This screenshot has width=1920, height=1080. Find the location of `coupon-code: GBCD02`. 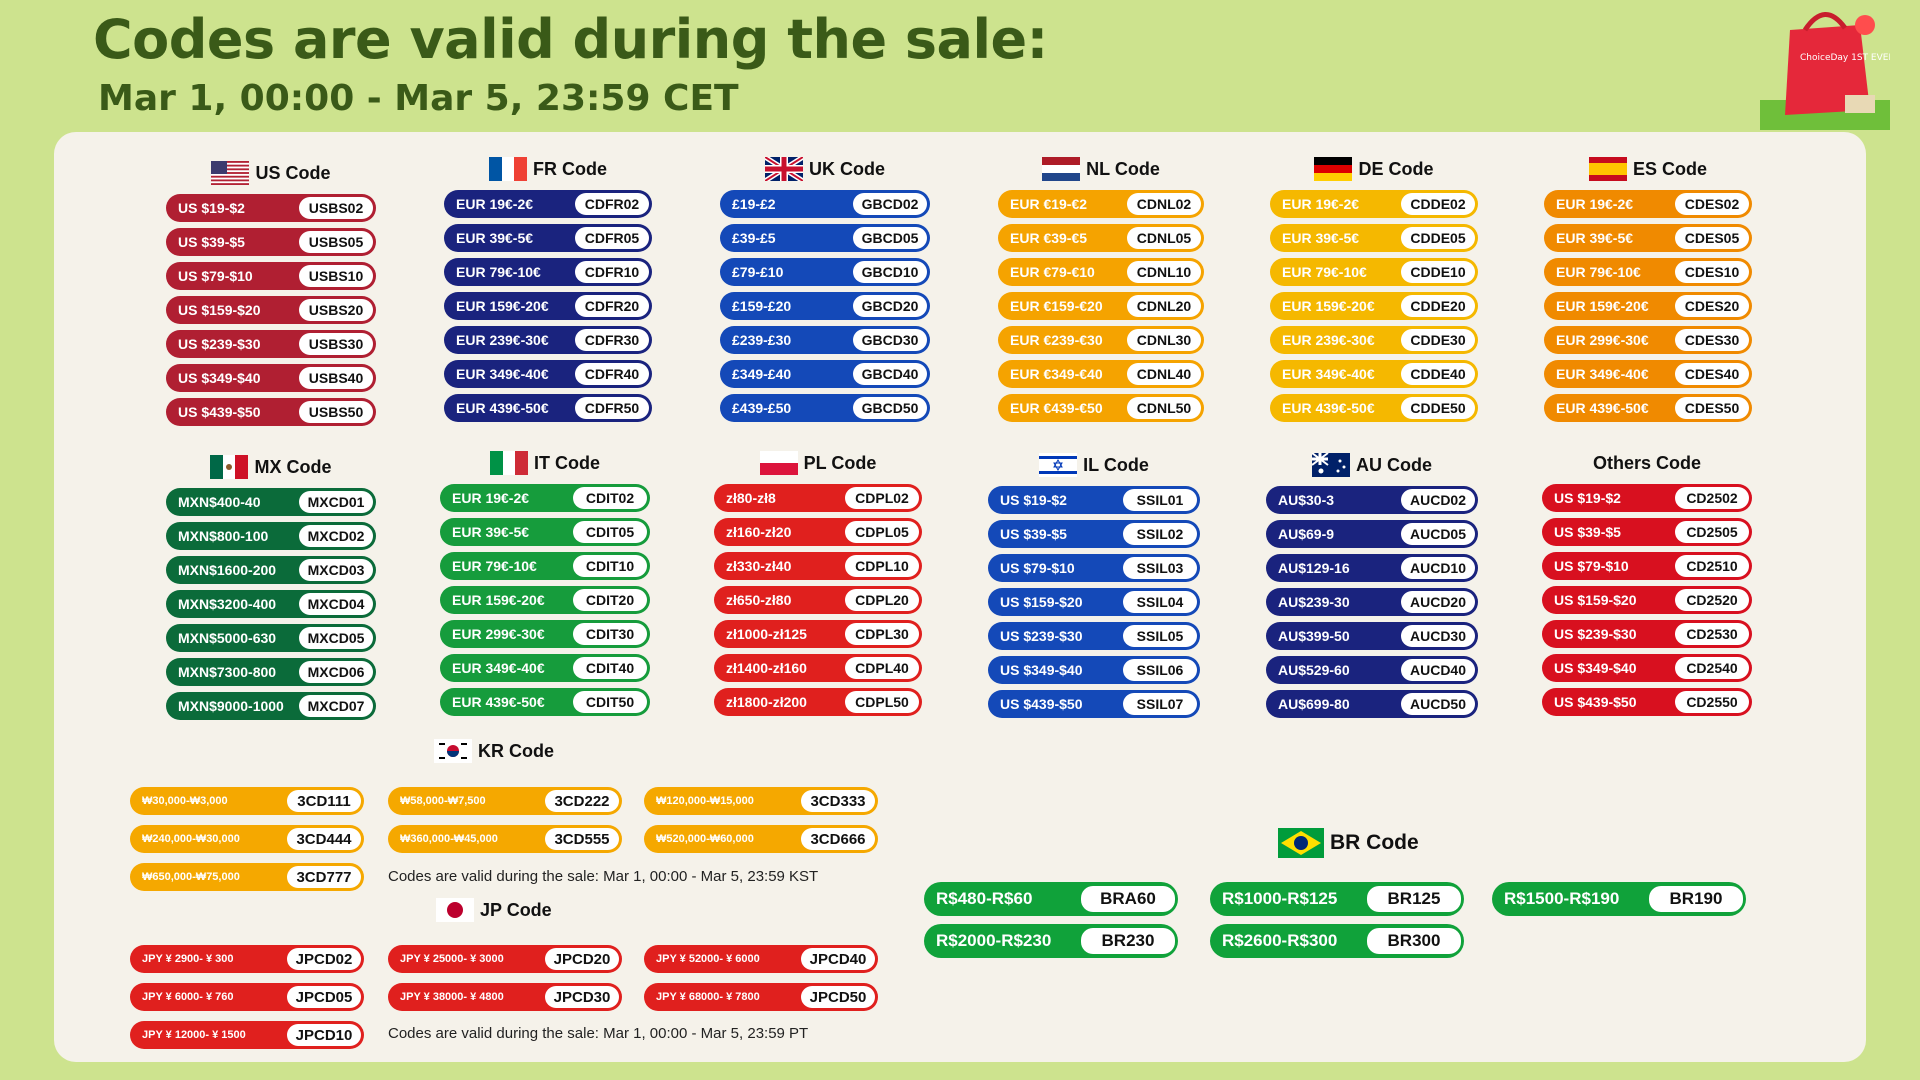

coupon-code: GBCD02 is located at coordinates (890, 204).